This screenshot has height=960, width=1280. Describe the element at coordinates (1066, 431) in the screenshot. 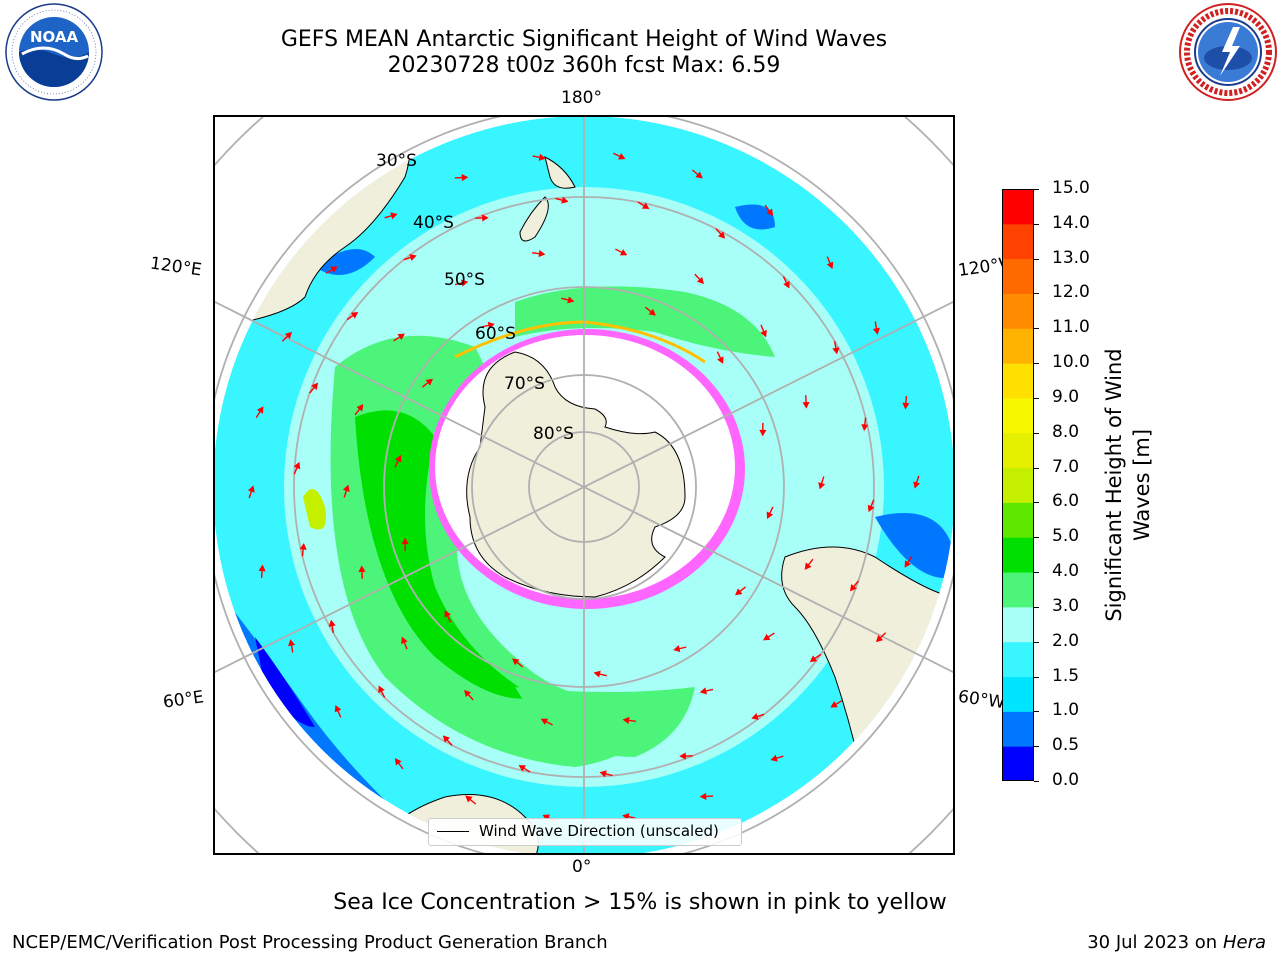

I see `colorbar-tick-label: 8.0` at that location.